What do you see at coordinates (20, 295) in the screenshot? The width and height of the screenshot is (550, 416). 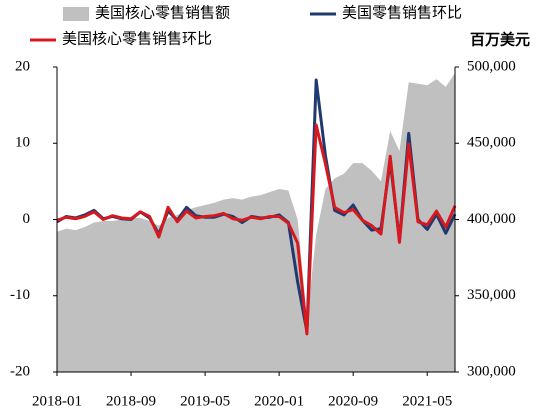 I see `y-tick-label: -10` at bounding box center [20, 295].